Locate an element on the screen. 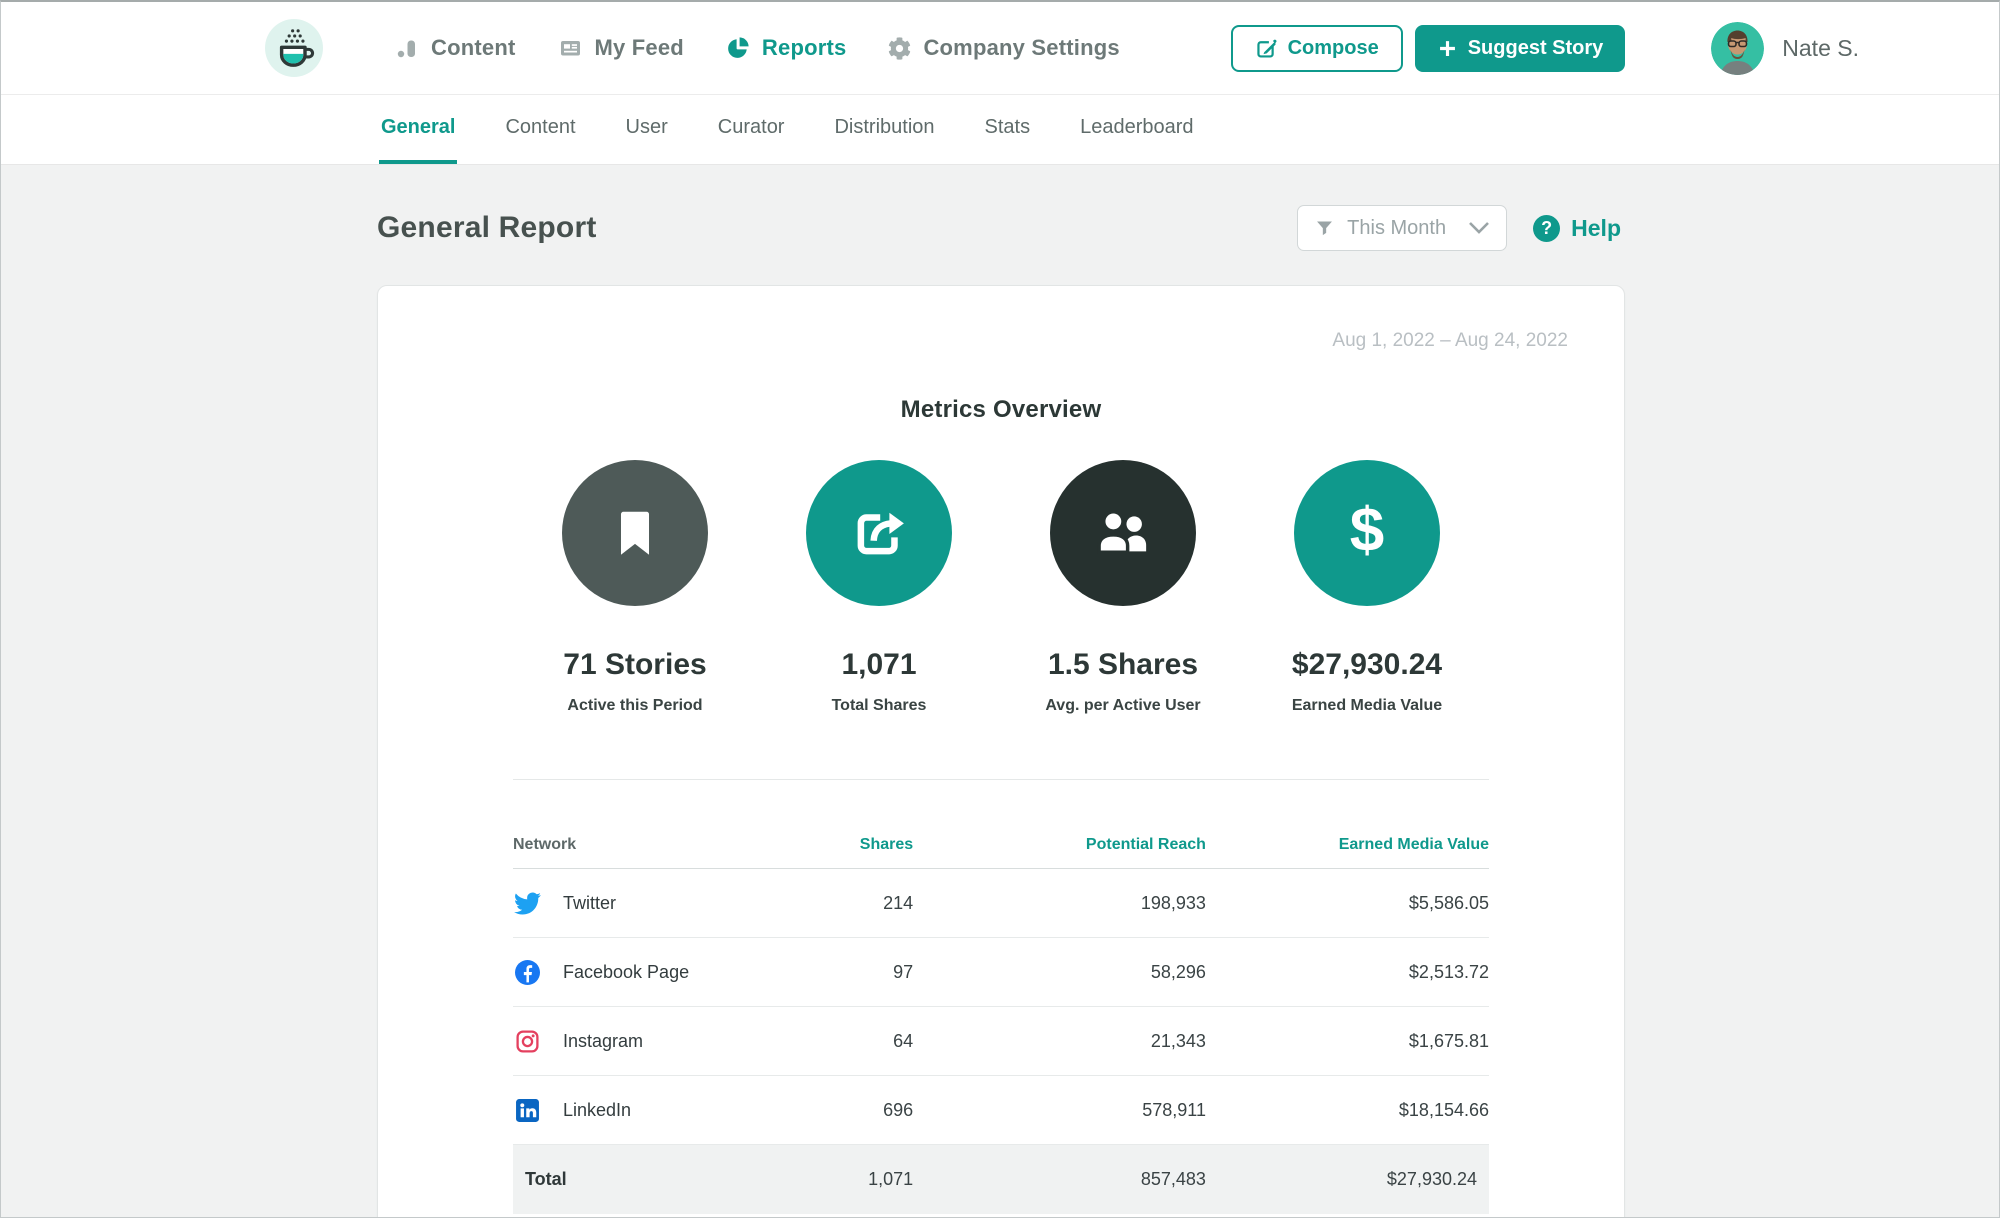  help-link: ? Help is located at coordinates (1577, 228).